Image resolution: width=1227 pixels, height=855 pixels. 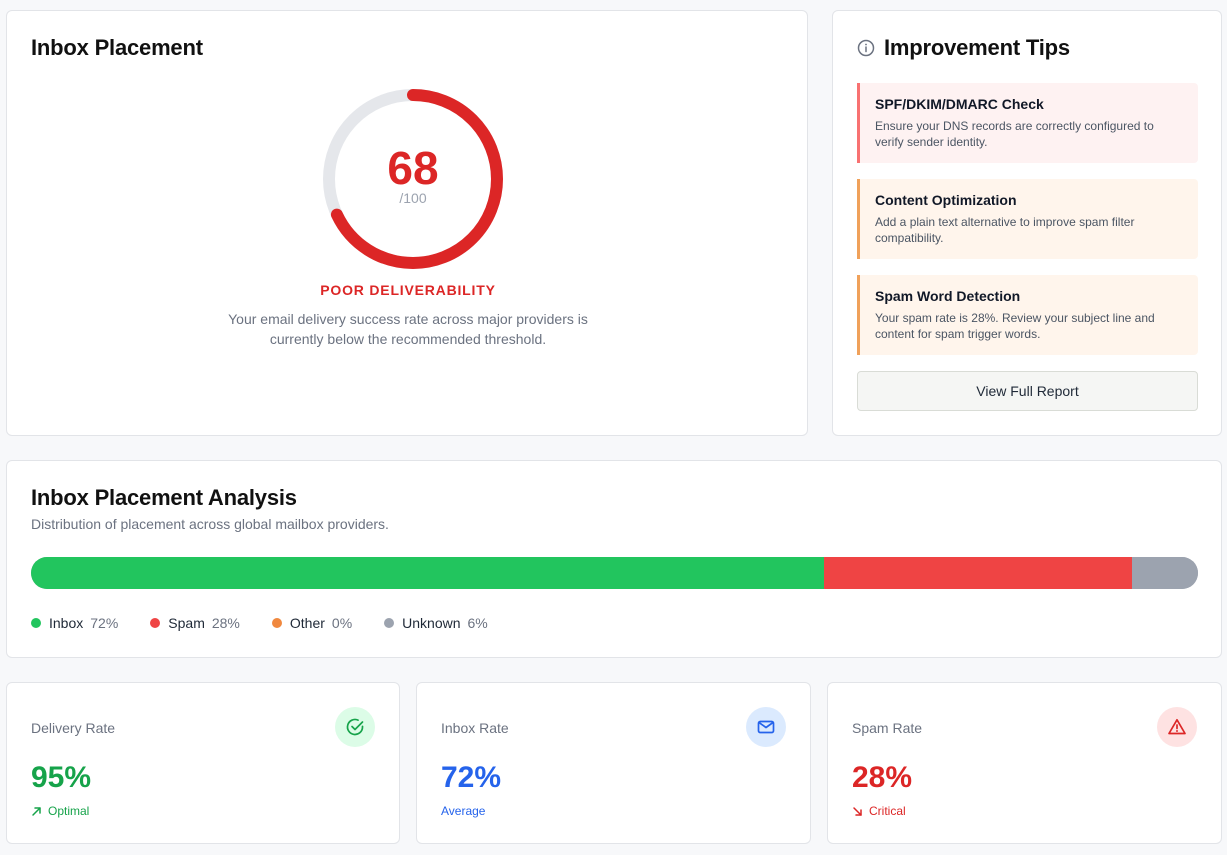 What do you see at coordinates (73, 728) in the screenshot?
I see `metric-label: Delivery Rate` at bounding box center [73, 728].